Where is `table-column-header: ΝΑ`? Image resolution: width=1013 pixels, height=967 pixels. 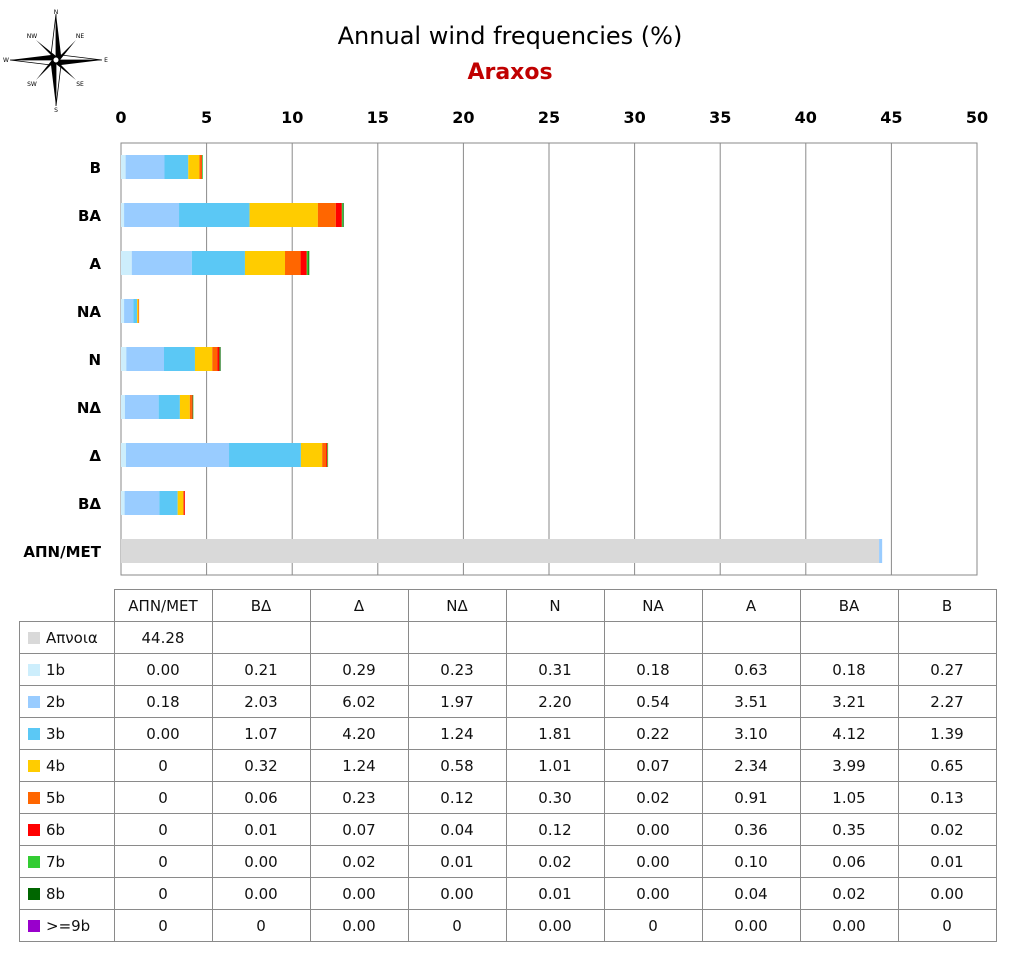 table-column-header: ΝΑ is located at coordinates (653, 605).